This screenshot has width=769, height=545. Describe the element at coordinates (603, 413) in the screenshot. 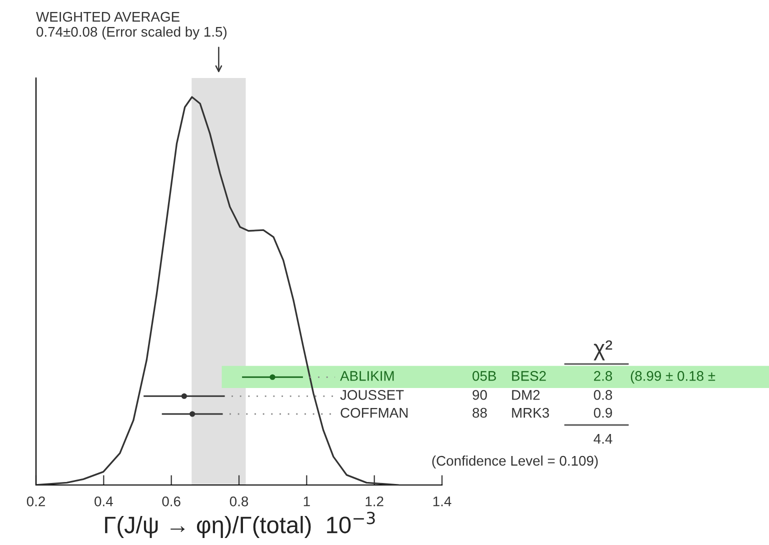

I see `text: 0.9` at that location.